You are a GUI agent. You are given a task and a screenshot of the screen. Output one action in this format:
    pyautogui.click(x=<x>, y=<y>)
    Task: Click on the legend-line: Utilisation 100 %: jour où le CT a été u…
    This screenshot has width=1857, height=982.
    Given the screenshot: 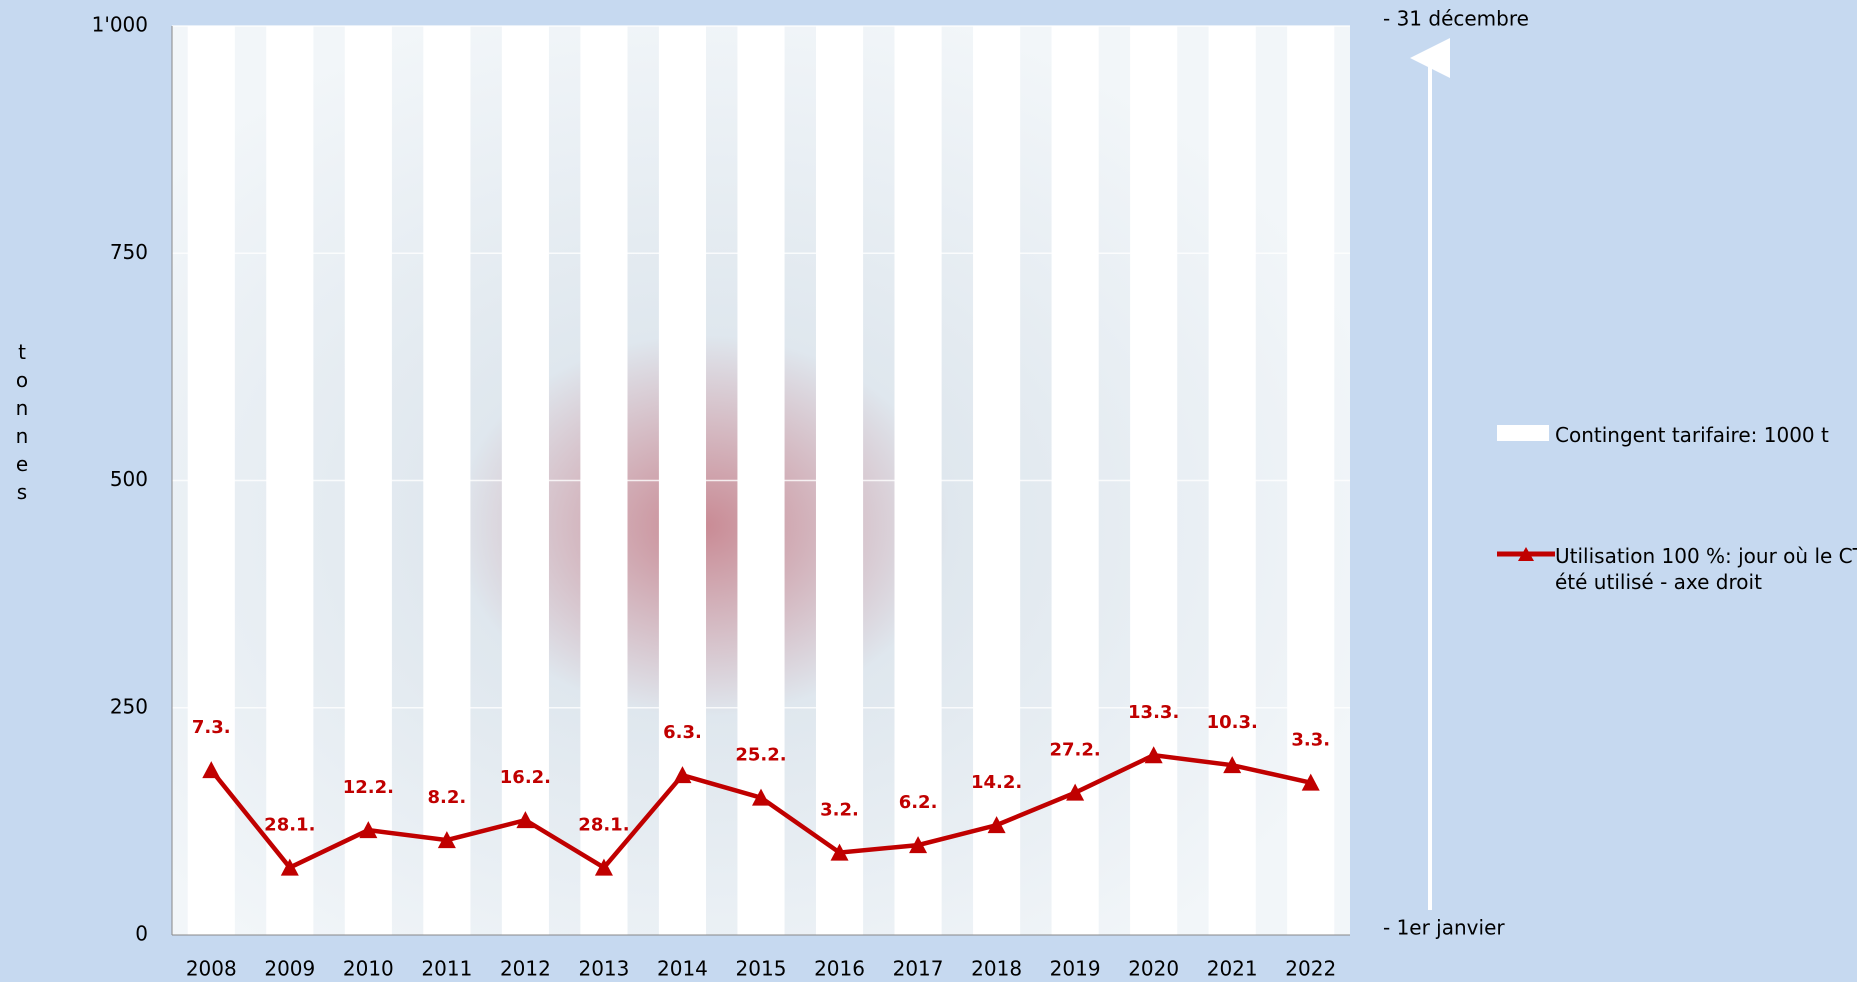 What is the action you would take?
    pyautogui.click(x=1677, y=569)
    